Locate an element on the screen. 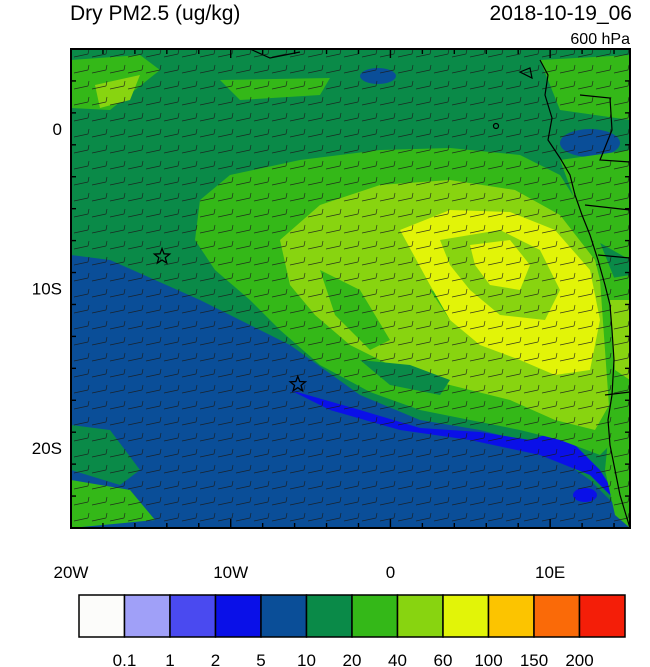 The image size is (650, 667). colorbar-label: 150 is located at coordinates (534, 659).